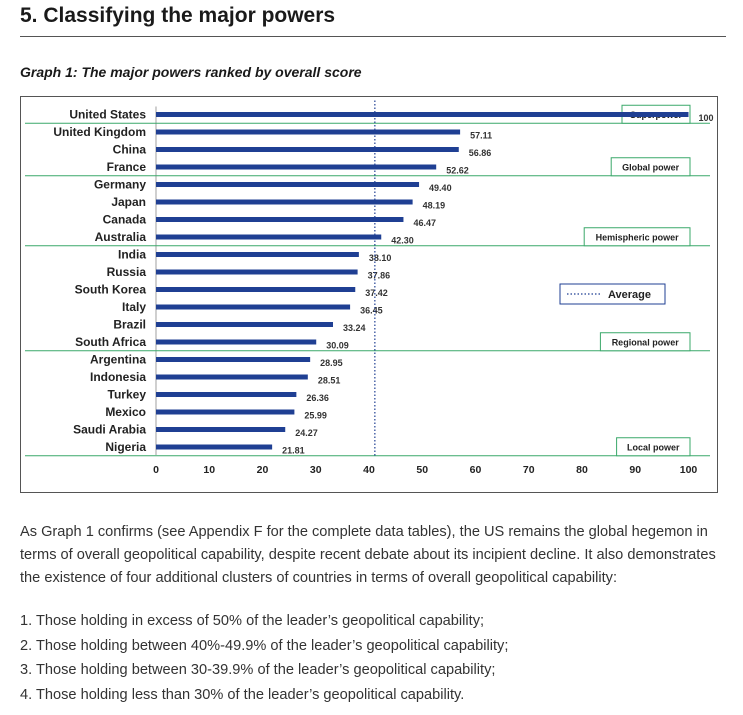 This screenshot has height=715, width=743. What do you see at coordinates (315, 416) in the screenshot?
I see `value-label: 25.99` at bounding box center [315, 416].